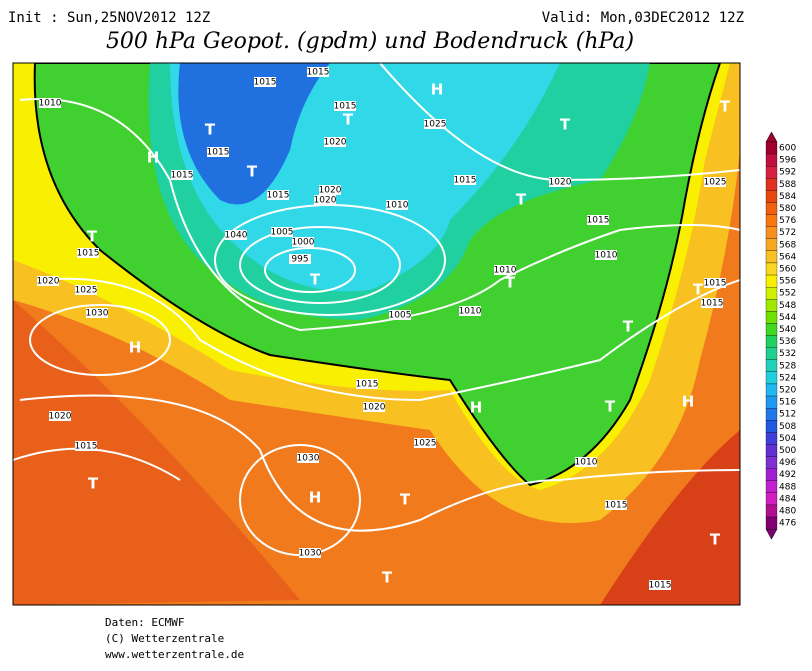 This screenshot has width=812, height=671. Describe the element at coordinates (787, 161) in the screenshot. I see `colorbar-label: 596` at that location.